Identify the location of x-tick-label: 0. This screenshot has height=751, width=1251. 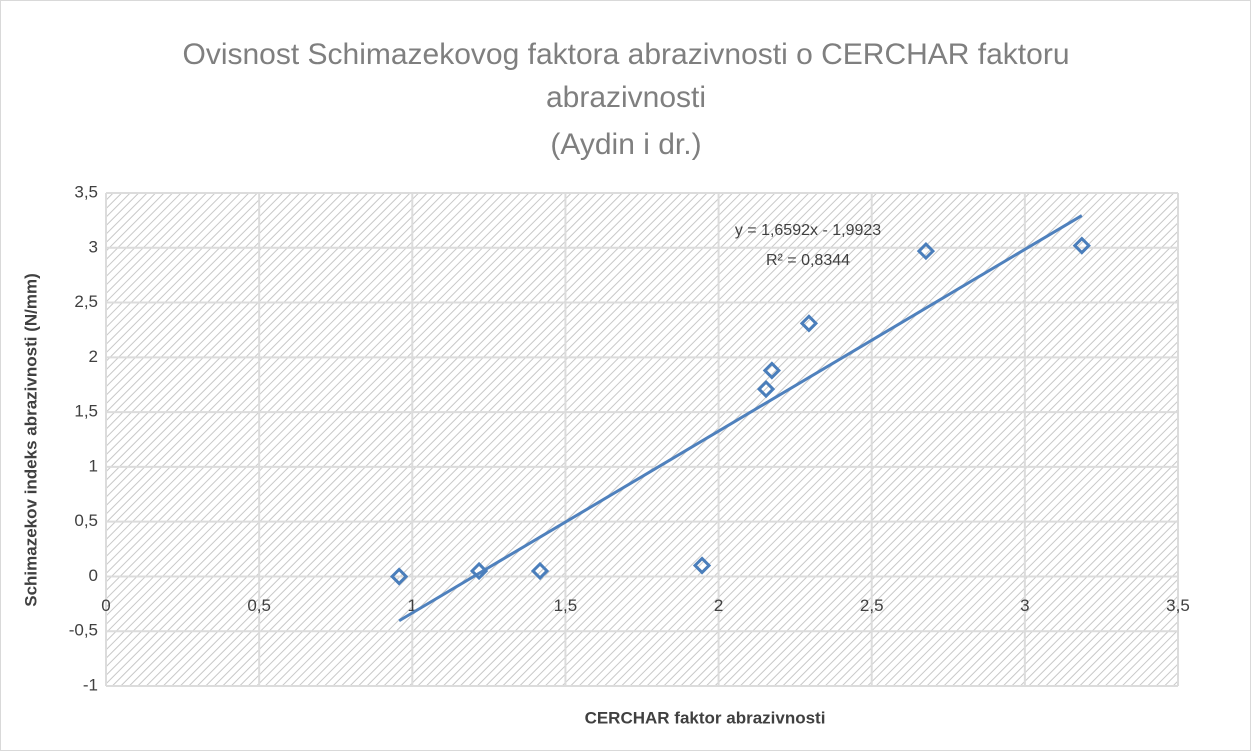
(105, 605).